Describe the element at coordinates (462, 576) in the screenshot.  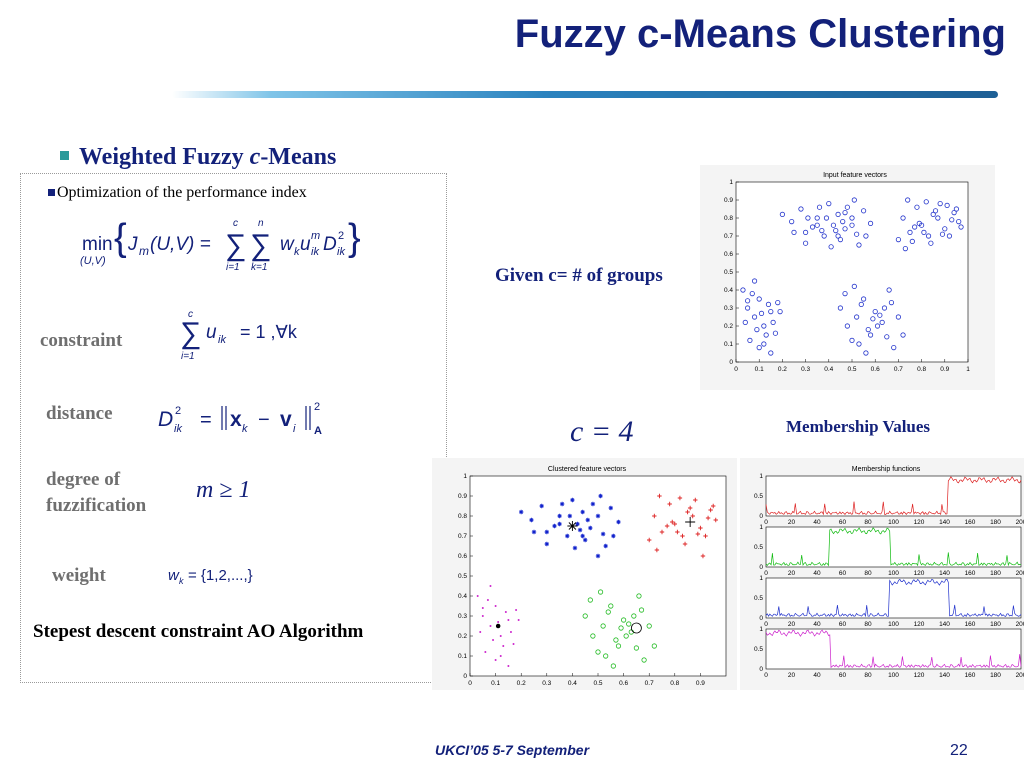
I see `y-tick-label: 0.5` at that location.